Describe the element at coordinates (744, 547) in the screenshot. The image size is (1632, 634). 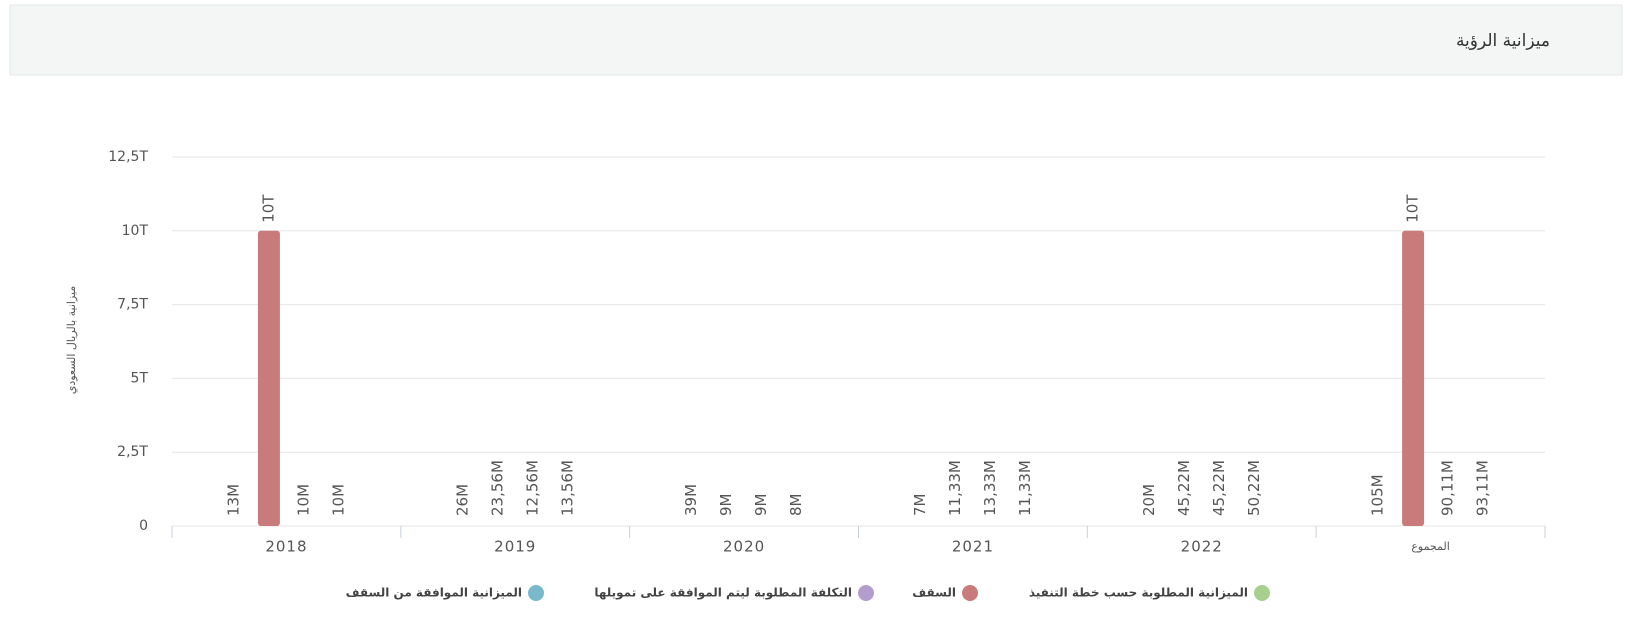
I see `x-tick-label: 2020` at that location.